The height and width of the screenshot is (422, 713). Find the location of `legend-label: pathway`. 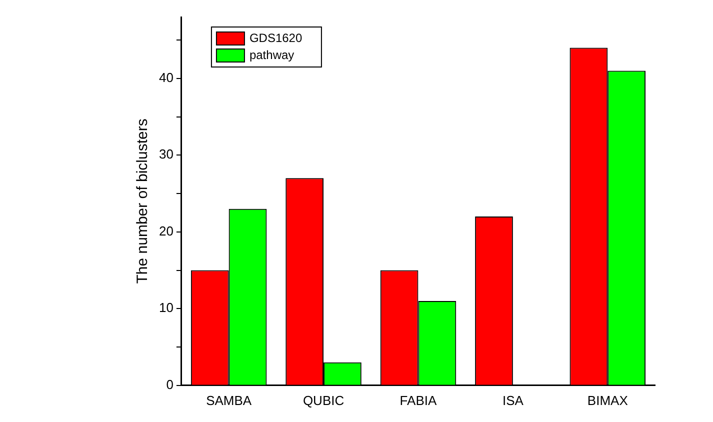

legend-label: pathway is located at coordinates (271, 55).